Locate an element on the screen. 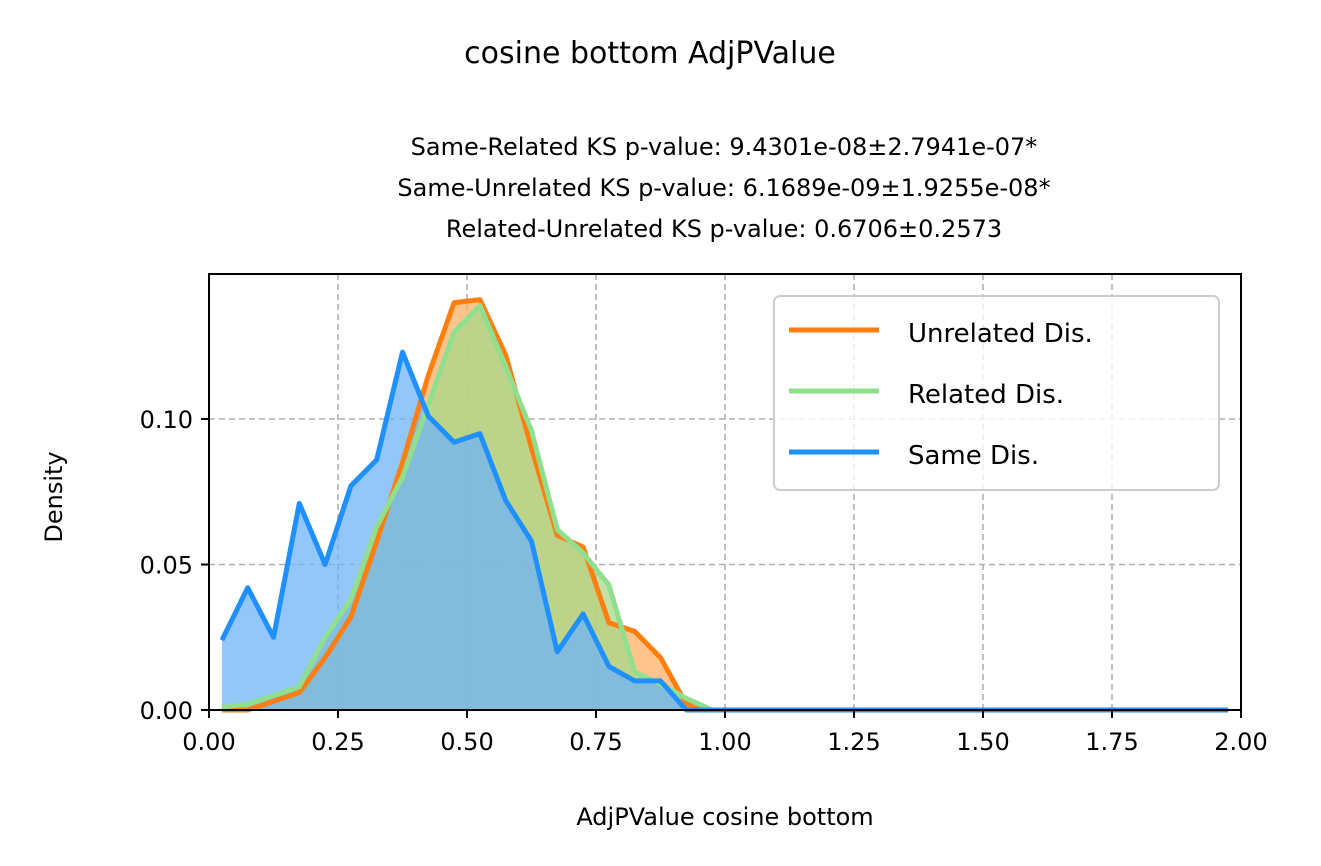  legend-label-unrelated: Unrelated Dis. is located at coordinates (1000, 334).